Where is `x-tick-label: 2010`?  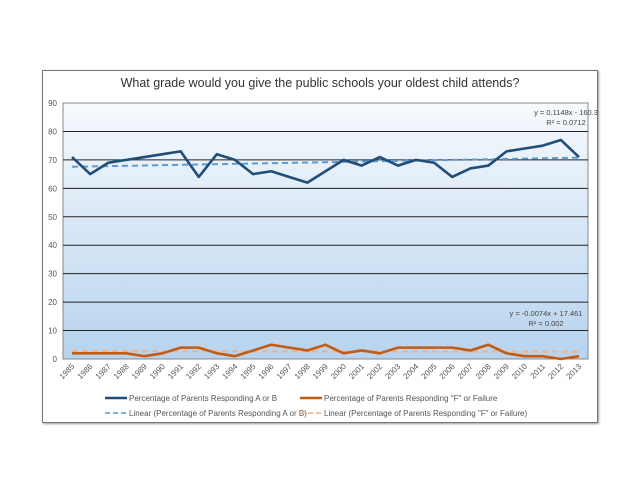
x-tick-label: 2010 is located at coordinates (519, 371).